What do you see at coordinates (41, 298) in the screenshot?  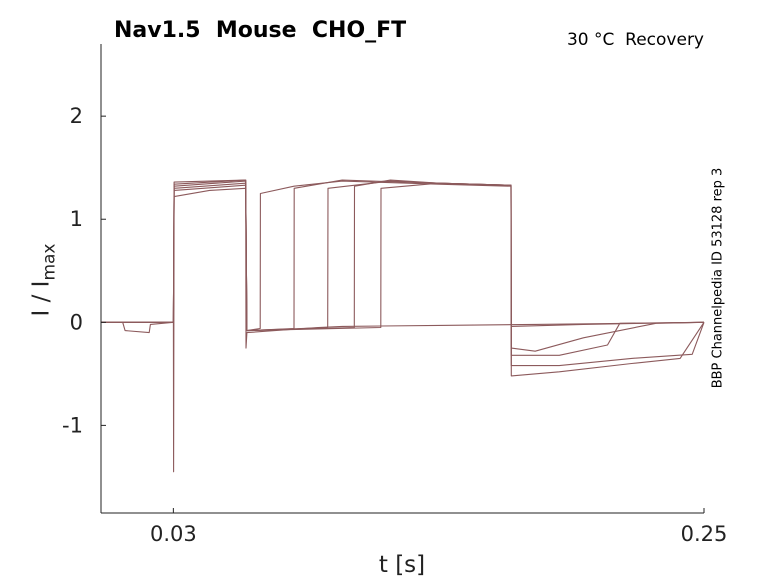 I see `y-axis-label-main: I / I` at bounding box center [41, 298].